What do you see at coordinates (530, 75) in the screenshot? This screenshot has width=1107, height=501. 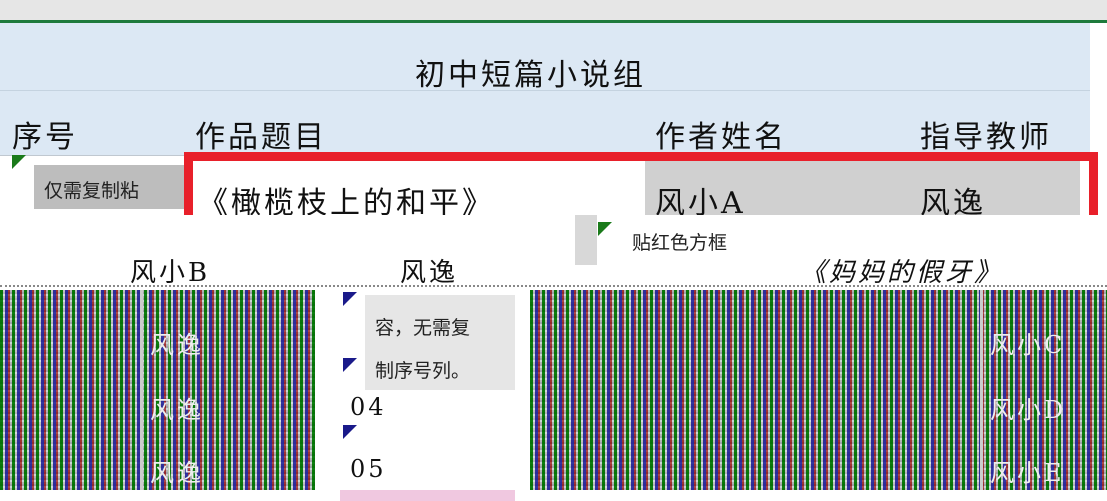 I see `group-title: 初中短篇小说组` at bounding box center [530, 75].